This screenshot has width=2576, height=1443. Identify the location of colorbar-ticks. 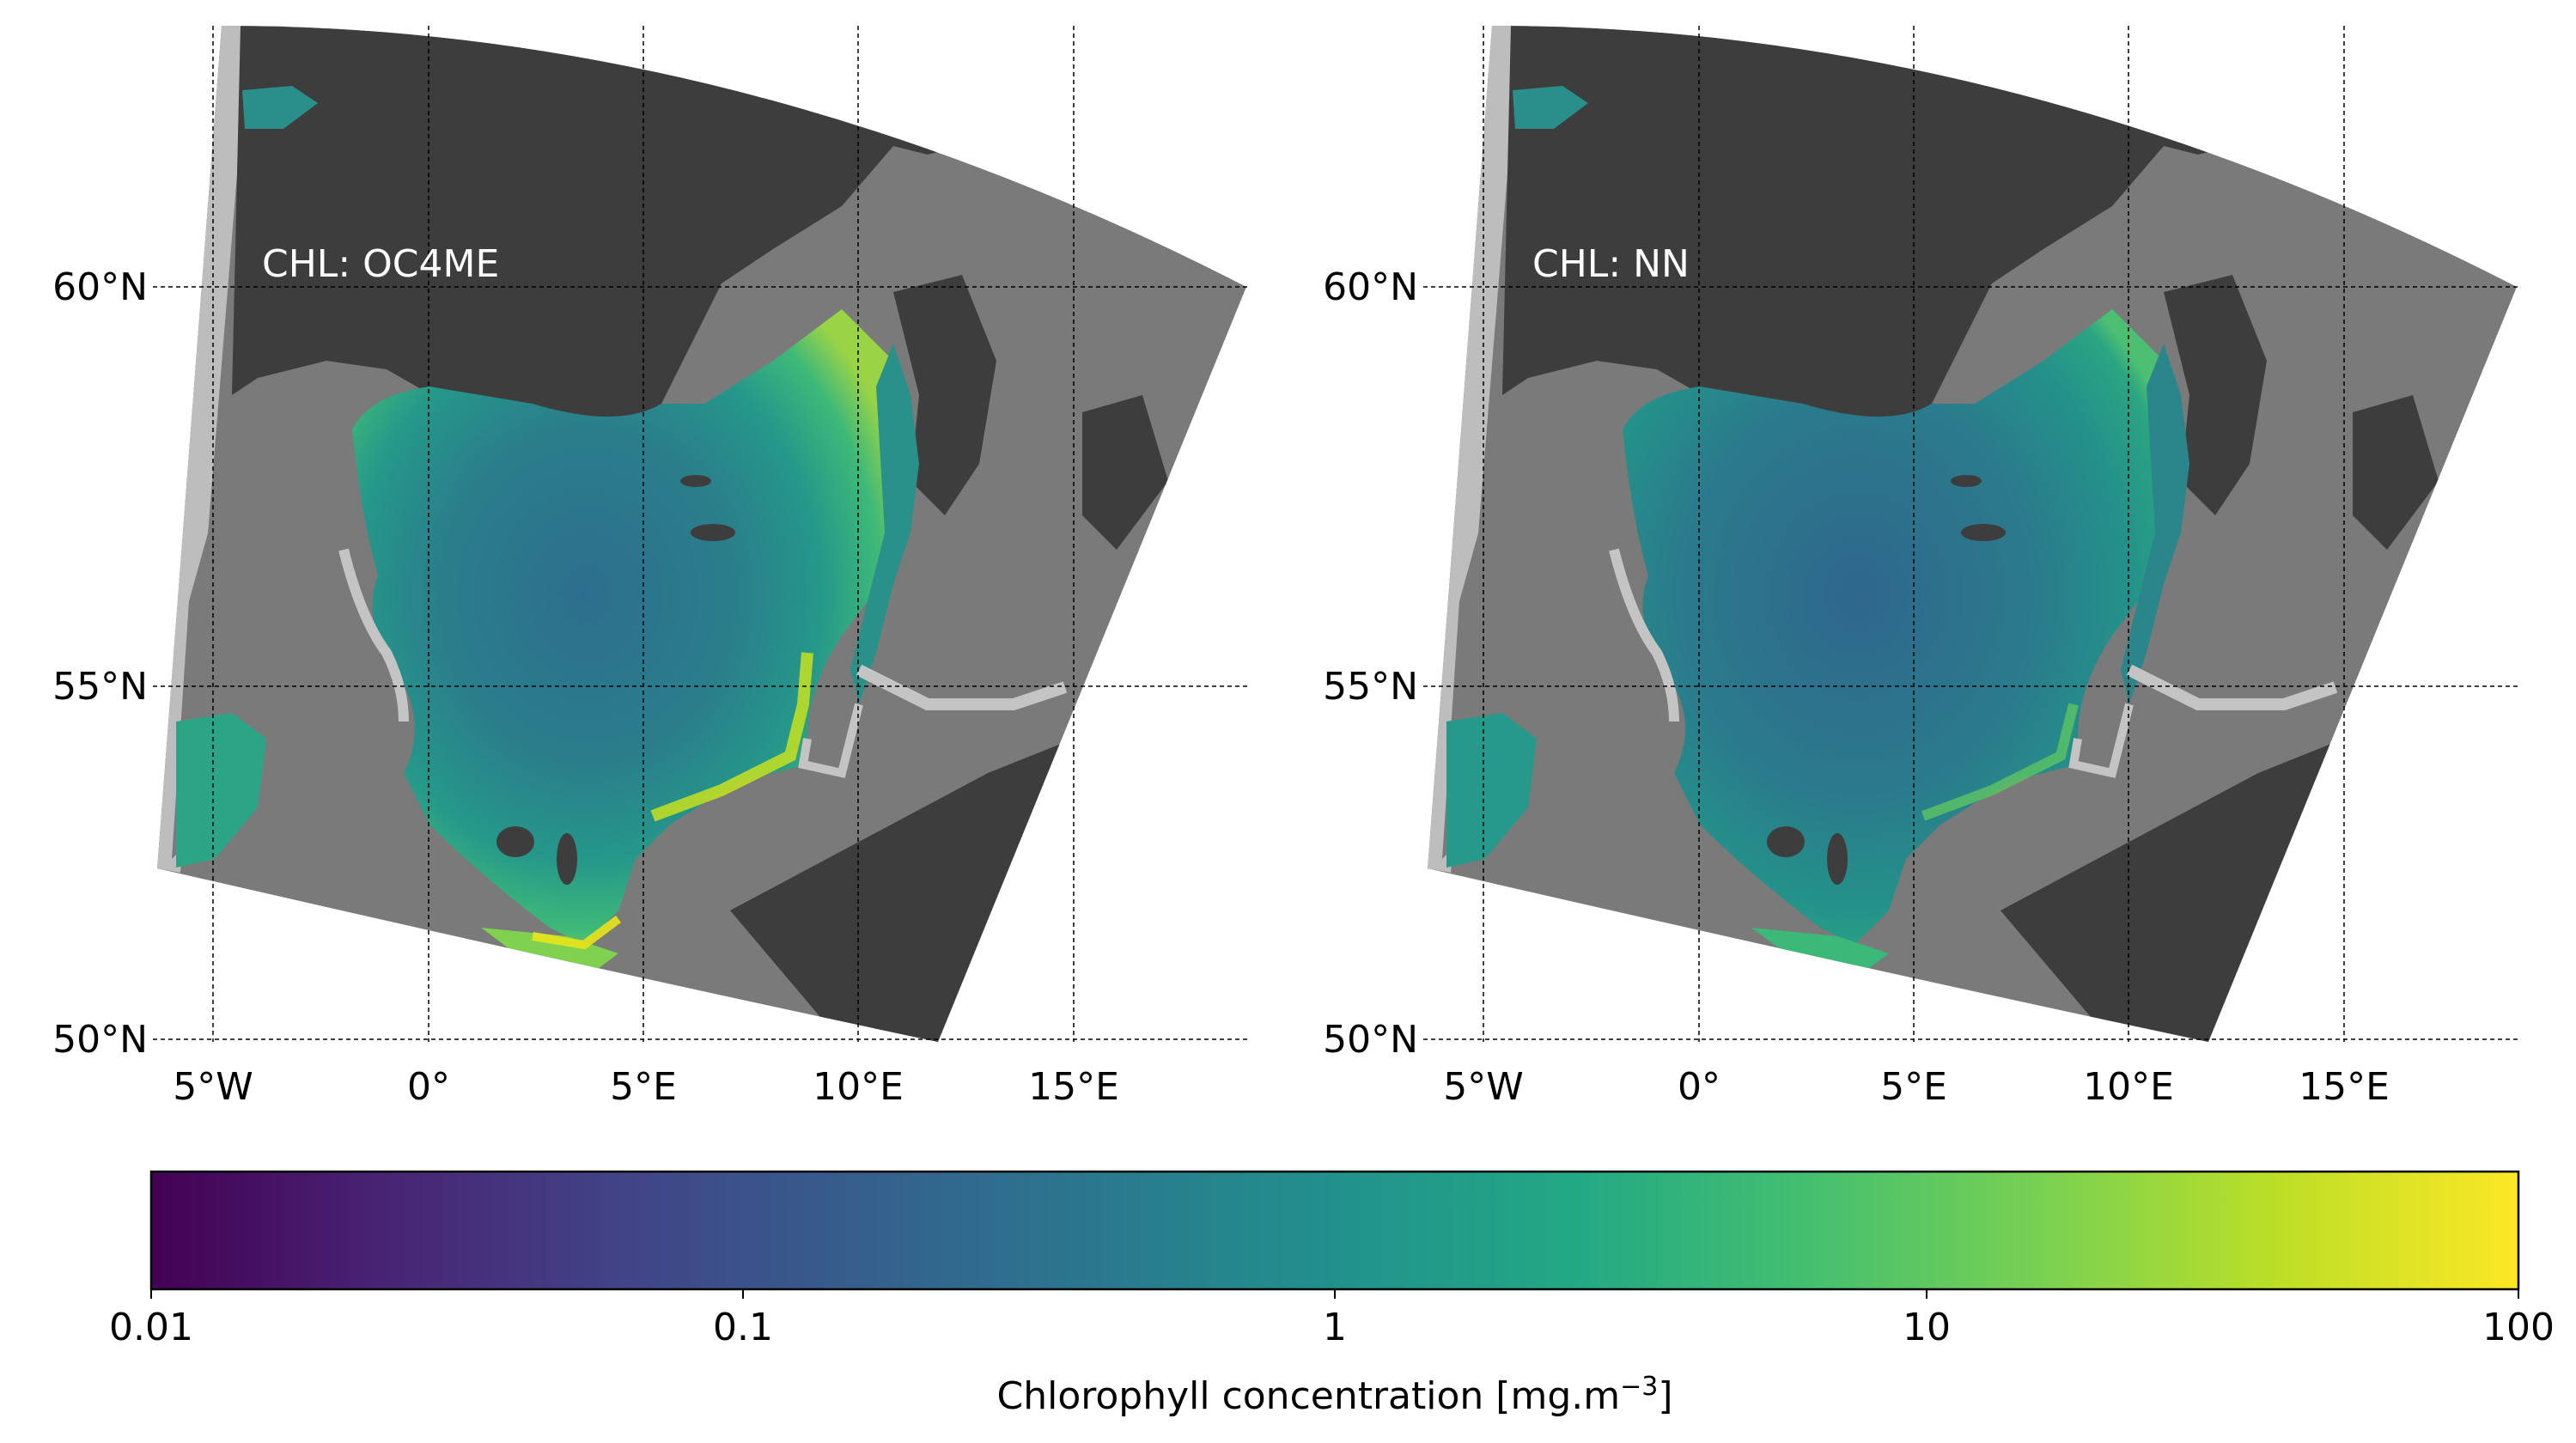
(1334, 1294).